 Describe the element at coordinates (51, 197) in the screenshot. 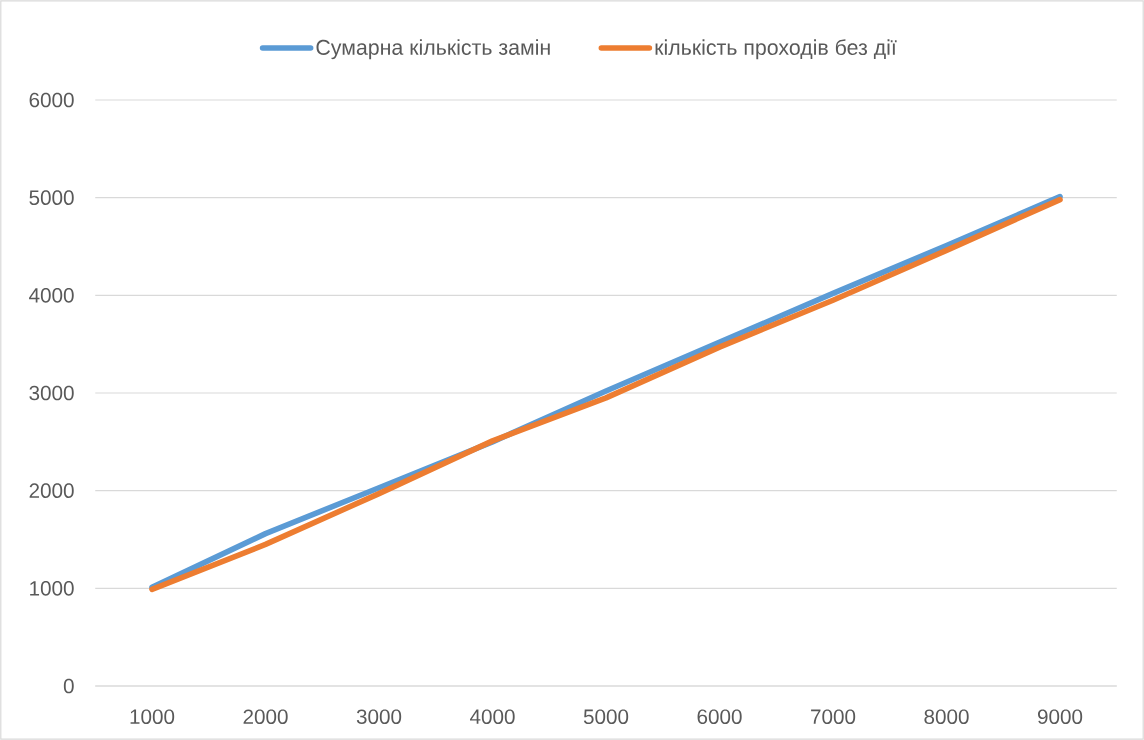

I see `y-tick-label: 5000` at that location.